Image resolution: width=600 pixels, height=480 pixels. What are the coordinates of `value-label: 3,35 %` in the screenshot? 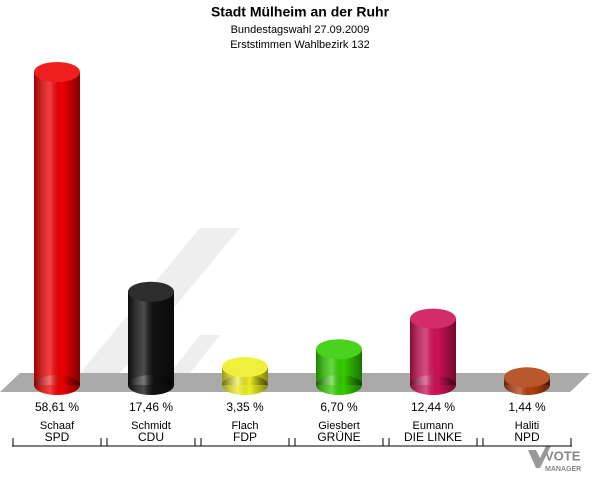 It's located at (245, 407).